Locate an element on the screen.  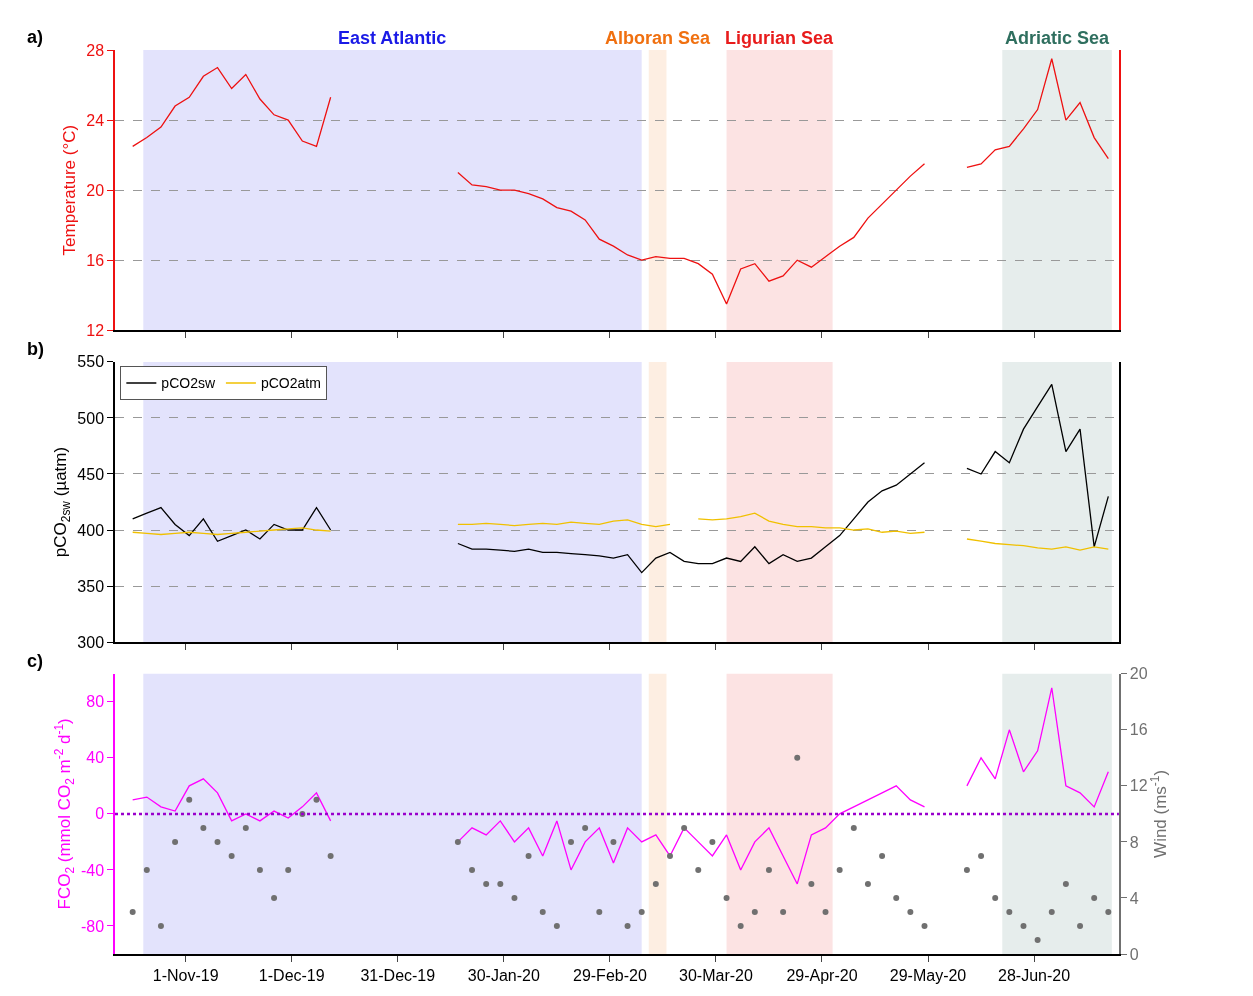
y-tick-label: 80 is located at coordinates (95, 702).